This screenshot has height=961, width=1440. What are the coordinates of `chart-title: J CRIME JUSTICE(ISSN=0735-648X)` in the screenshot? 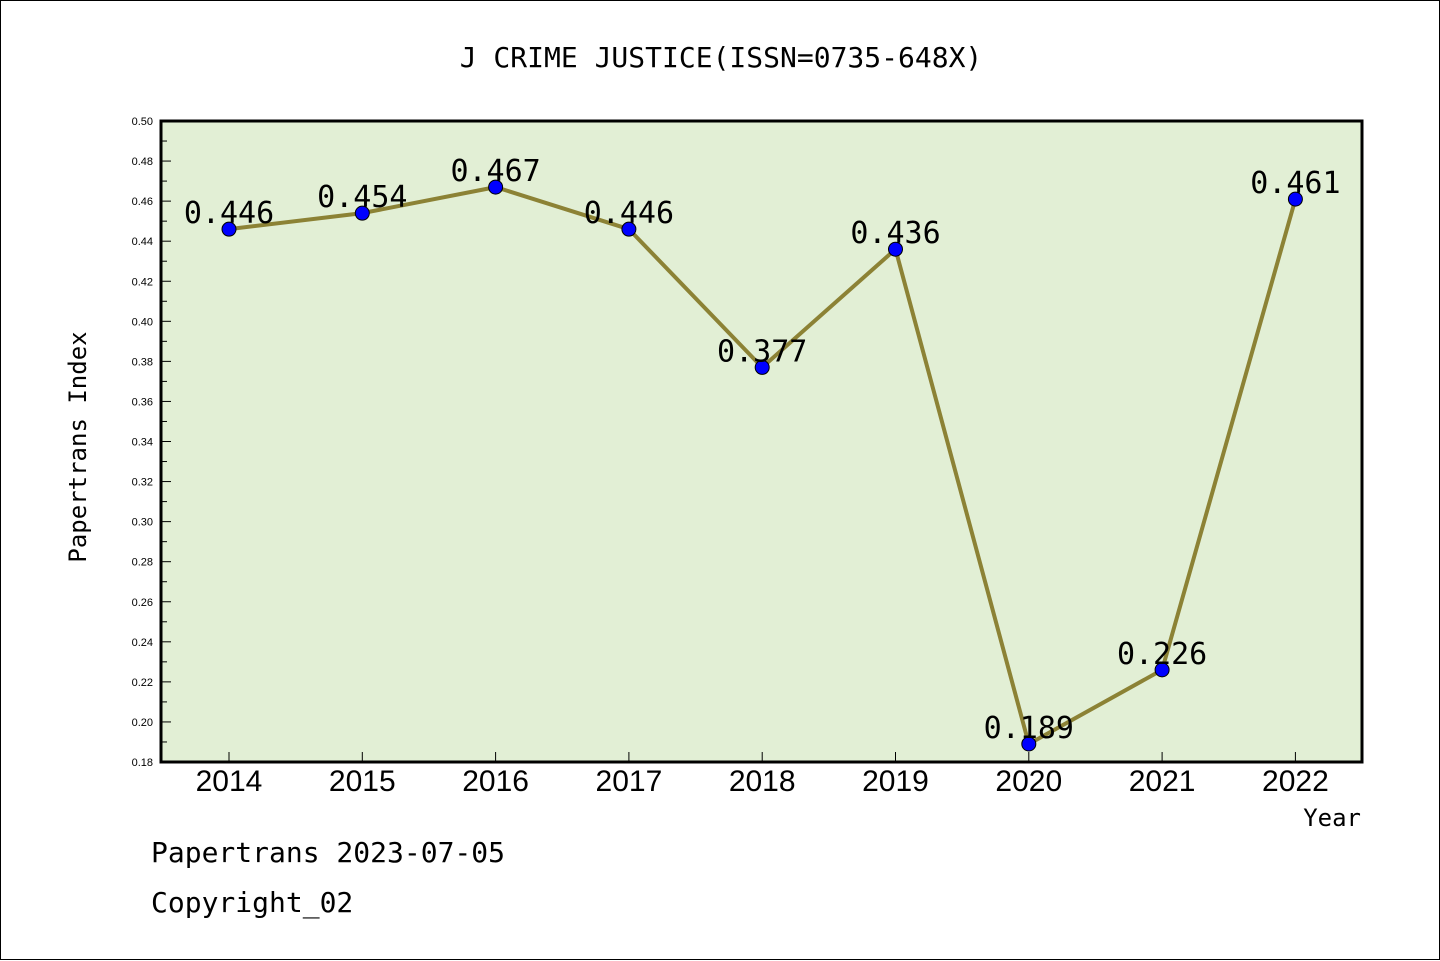 It's located at (721, 57).